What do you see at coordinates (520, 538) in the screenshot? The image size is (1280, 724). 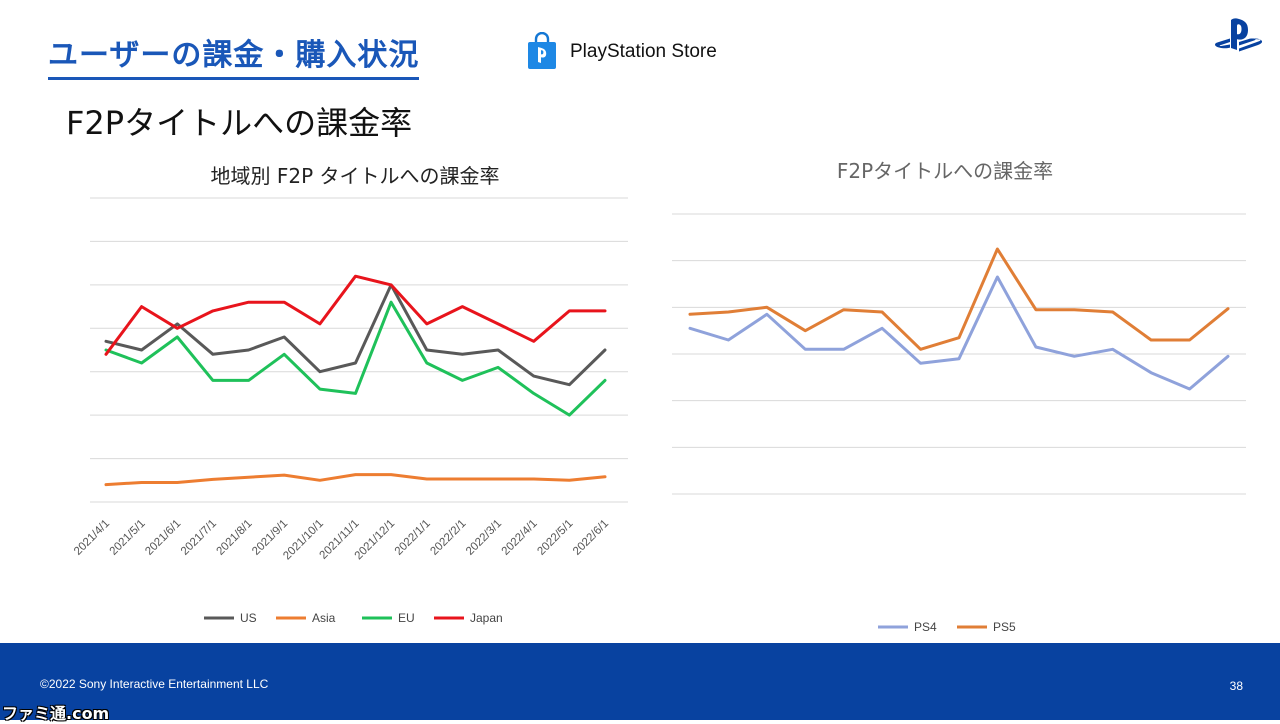 I see `x-tick-label: 2022/4/1` at bounding box center [520, 538].